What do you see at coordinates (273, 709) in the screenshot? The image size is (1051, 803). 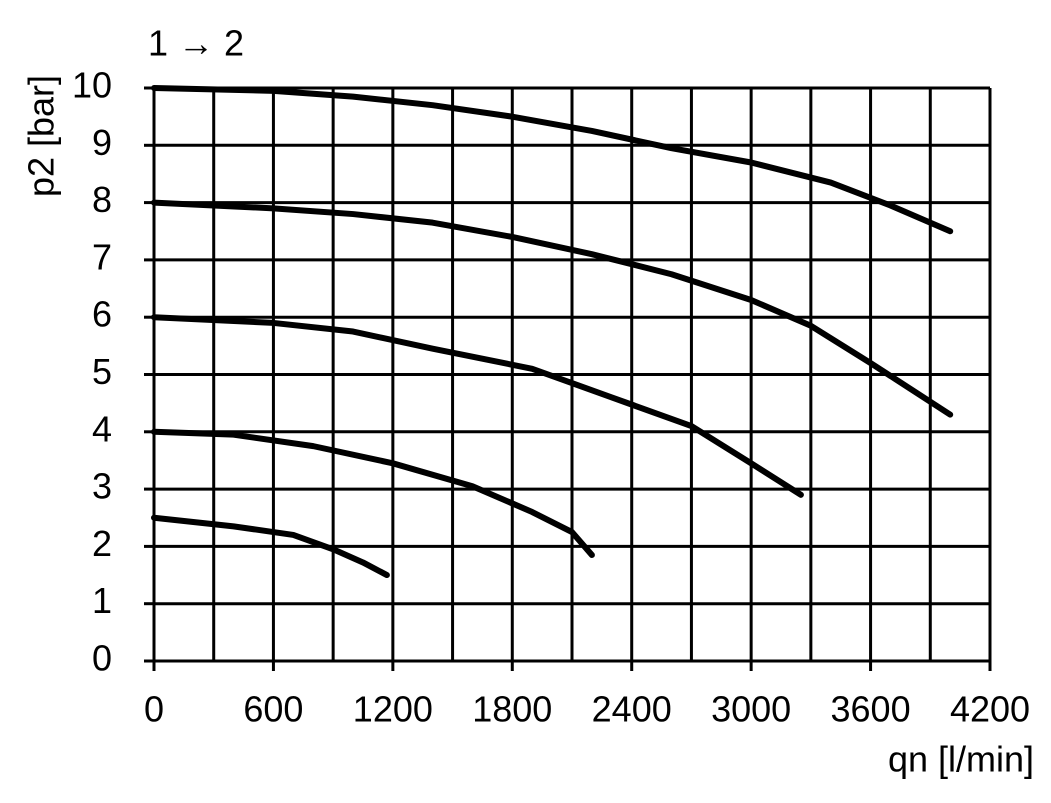 I see `x-tick-label: 600` at bounding box center [273, 709].